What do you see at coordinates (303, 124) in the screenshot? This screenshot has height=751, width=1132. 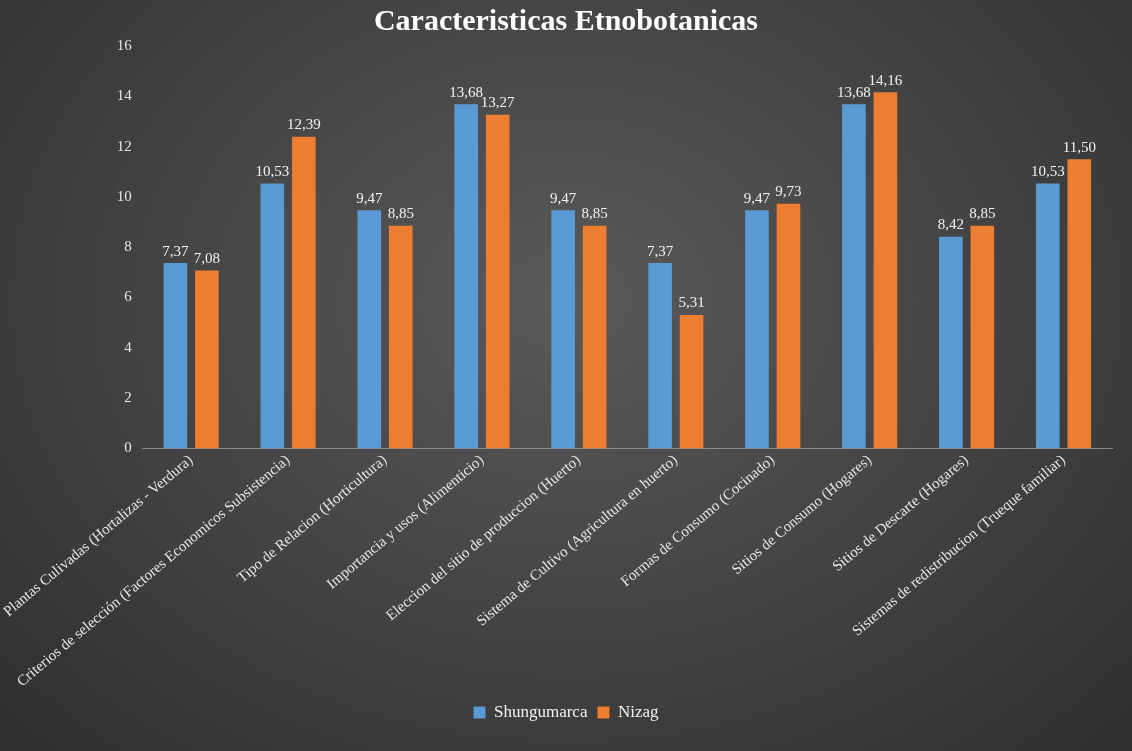 I see `data-label: 12,39` at bounding box center [303, 124].